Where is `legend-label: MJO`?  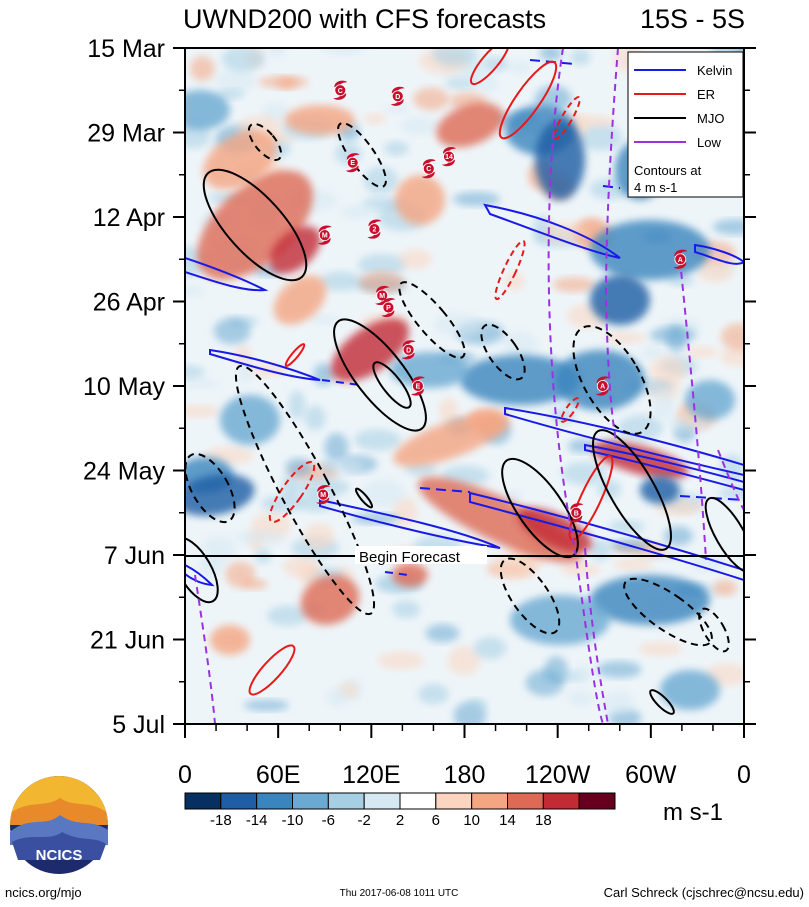 legend-label: MJO is located at coordinates (710, 118).